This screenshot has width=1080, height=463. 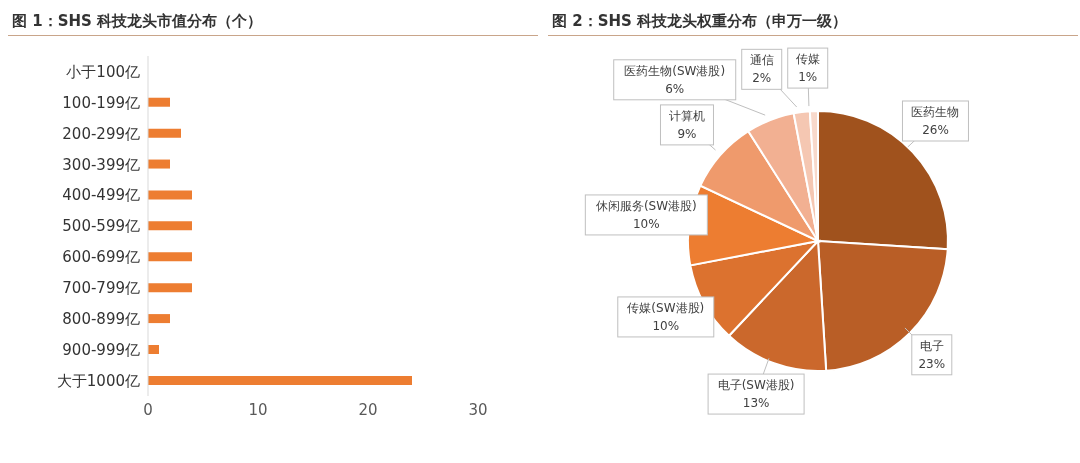 What do you see at coordinates (756, 403) in the screenshot?
I see `data-label: 13%` at bounding box center [756, 403].